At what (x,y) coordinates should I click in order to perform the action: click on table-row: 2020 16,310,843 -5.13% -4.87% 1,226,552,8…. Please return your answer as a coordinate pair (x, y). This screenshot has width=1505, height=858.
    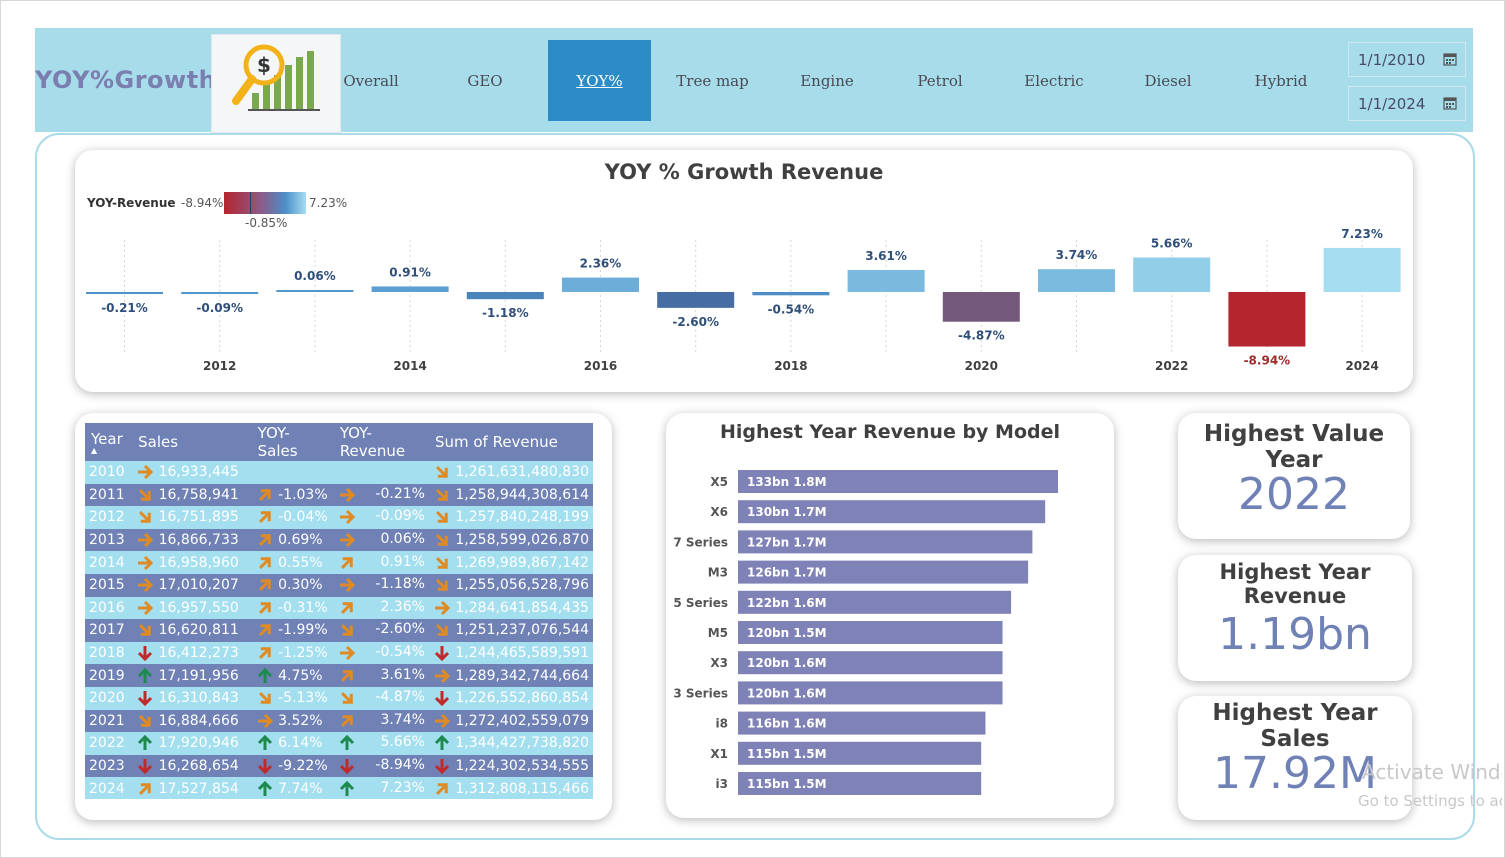
    Looking at the image, I should click on (339, 698).